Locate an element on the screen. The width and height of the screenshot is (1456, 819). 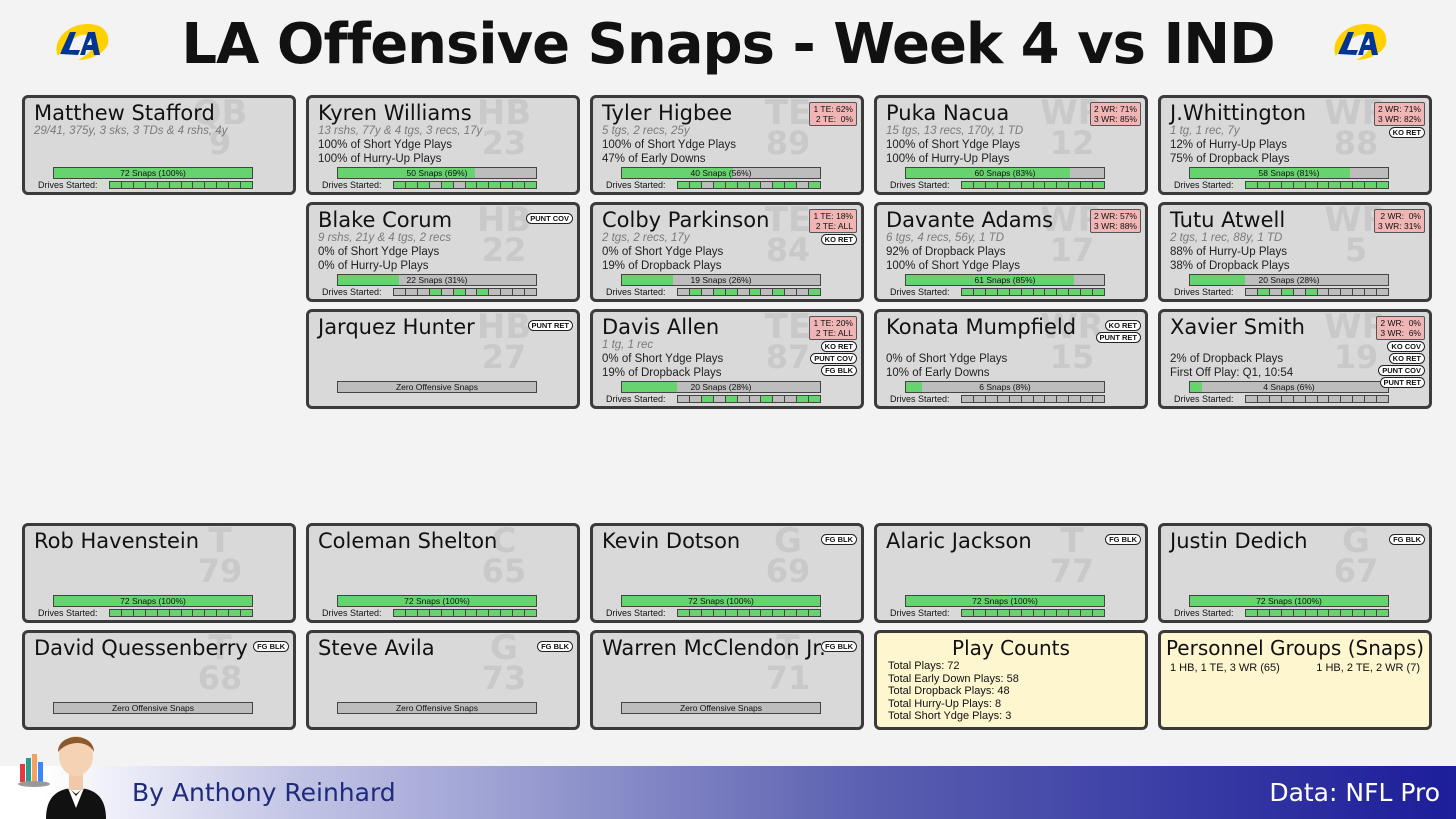
footer-banner is located at coordinates (728, 792).